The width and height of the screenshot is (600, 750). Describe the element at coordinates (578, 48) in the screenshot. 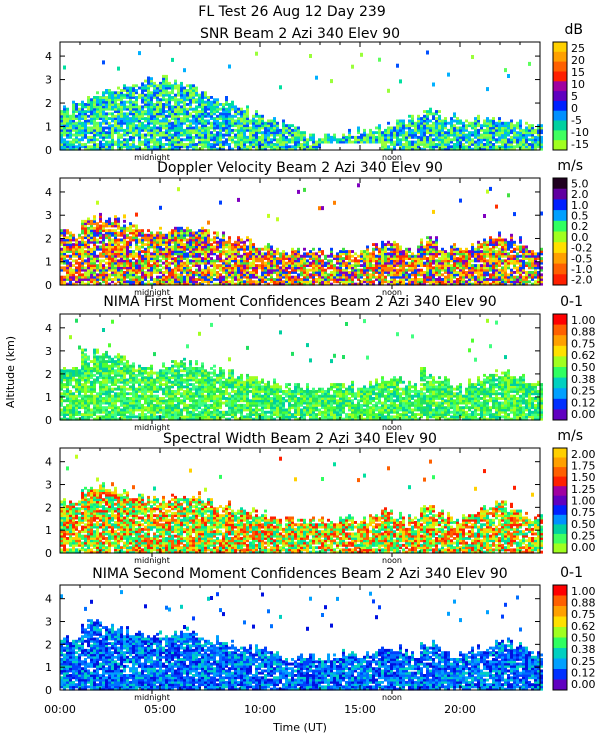

I see `colorbar-tick-label: 25` at that location.